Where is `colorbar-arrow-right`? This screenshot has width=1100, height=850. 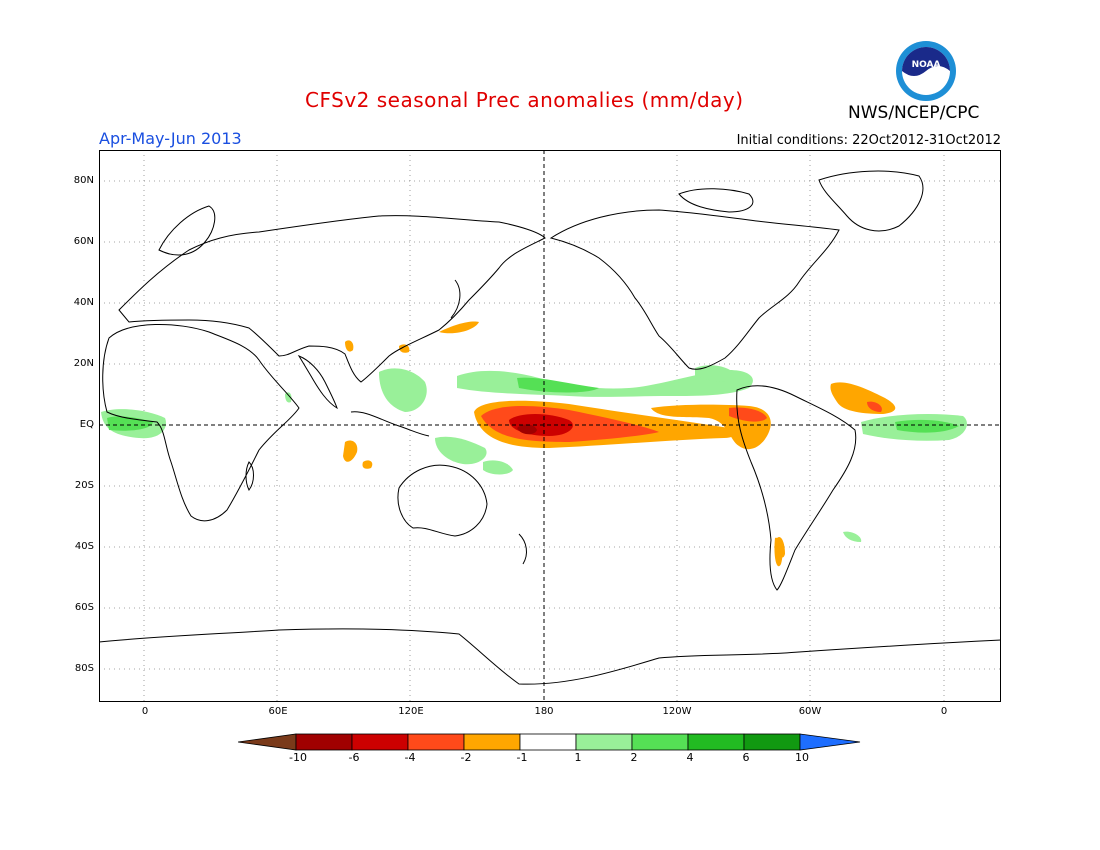 colorbar-arrow-right is located at coordinates (830, 742).